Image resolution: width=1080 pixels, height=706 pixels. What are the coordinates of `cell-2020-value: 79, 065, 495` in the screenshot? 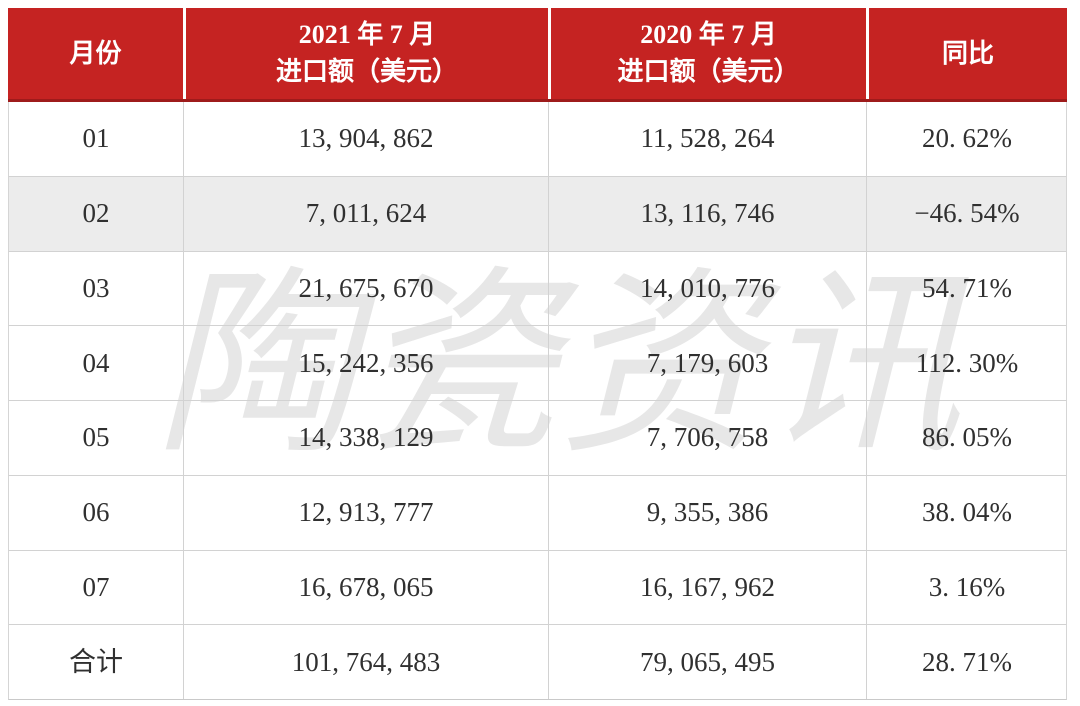 It's located at (707, 662).